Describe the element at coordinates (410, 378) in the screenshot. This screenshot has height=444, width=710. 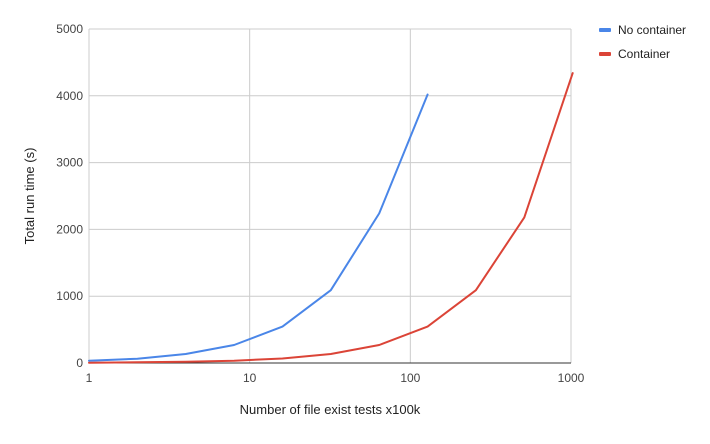
I see `x-tick-label: 100` at that location.